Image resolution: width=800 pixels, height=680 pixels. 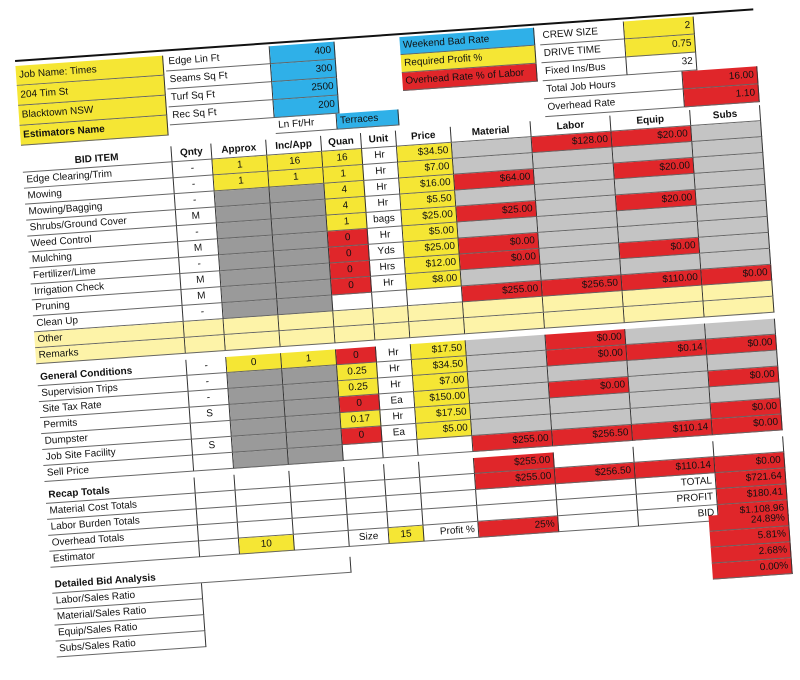 I want to click on cell: Ln Ft/Hr, so click(x=306, y=123).